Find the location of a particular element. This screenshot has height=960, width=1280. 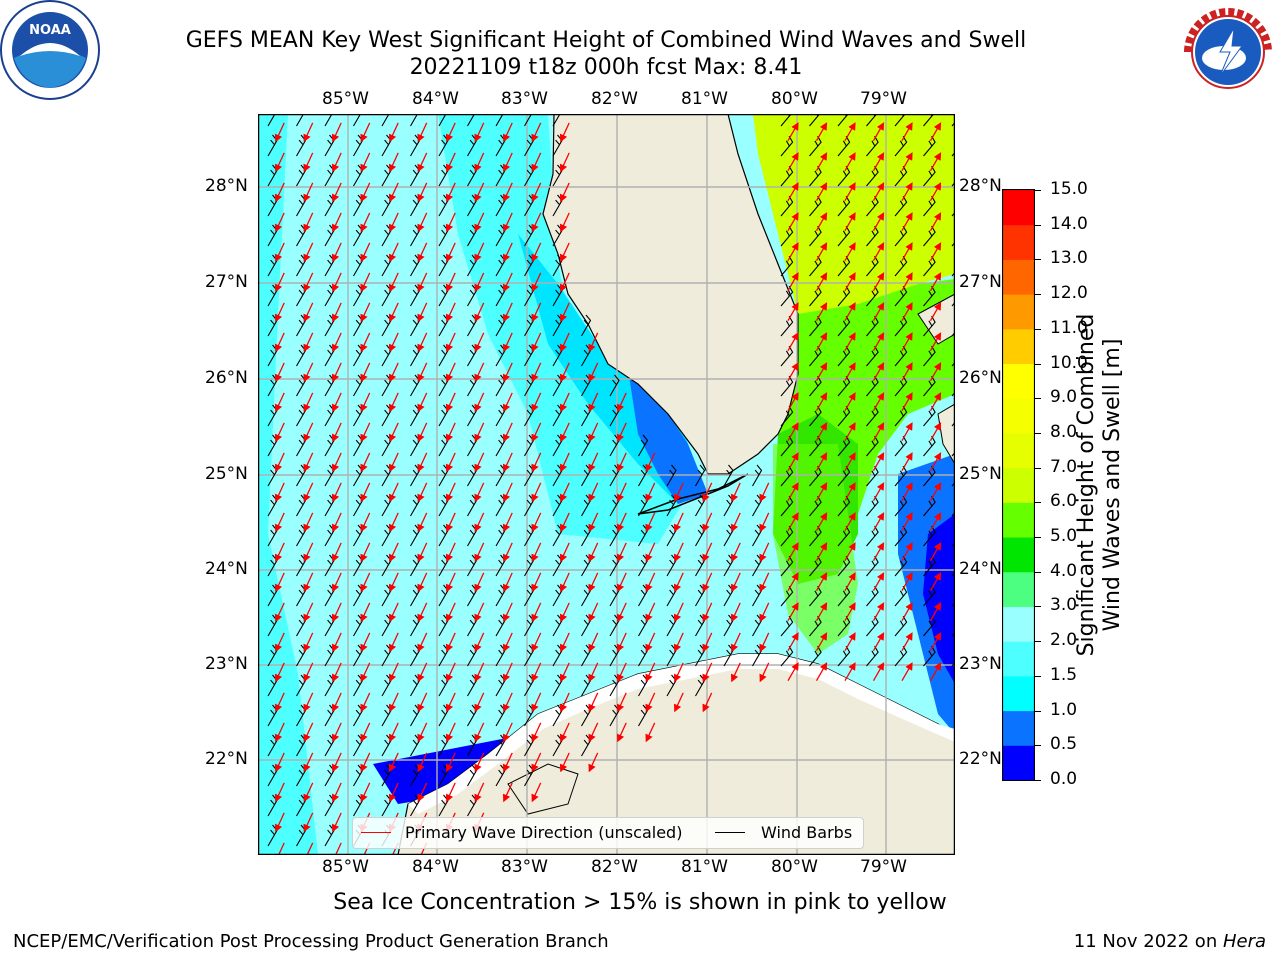

lat-tick-right: 24°N is located at coordinates (980, 569).